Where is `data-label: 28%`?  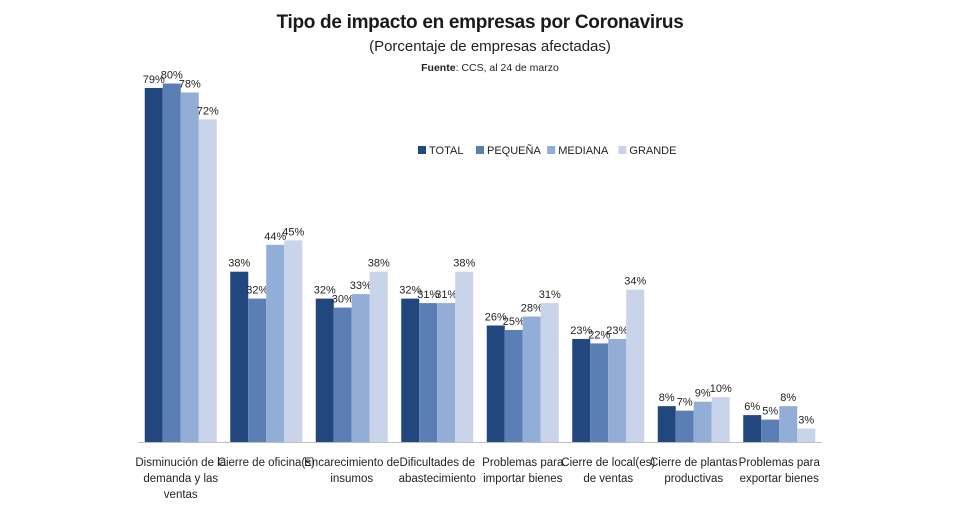 data-label: 28% is located at coordinates (532, 309).